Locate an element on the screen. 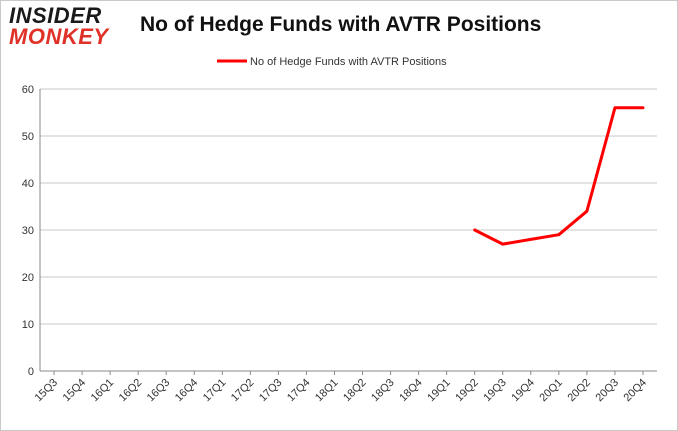  y-tick-label-40: 40 is located at coordinates (28, 184).